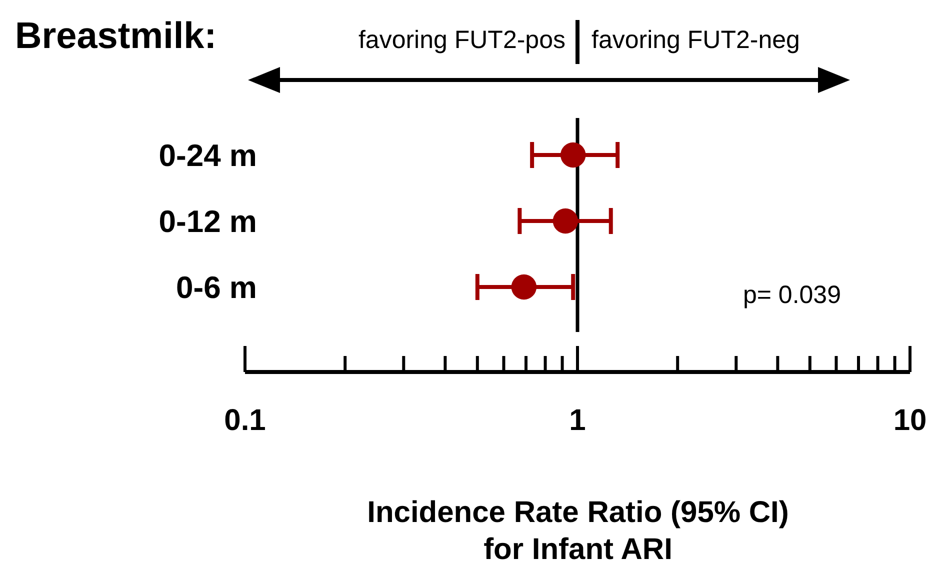 This screenshot has width=934, height=574. I want to click on text: favoring FUT2-pos, so click(462, 40).